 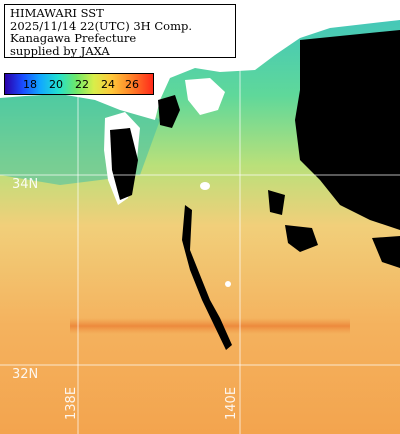 What do you see at coordinates (101, 25) in the screenshot?
I see `info-datetime: 2025/11/14 22(UTC) 3H Comp.` at bounding box center [101, 25].